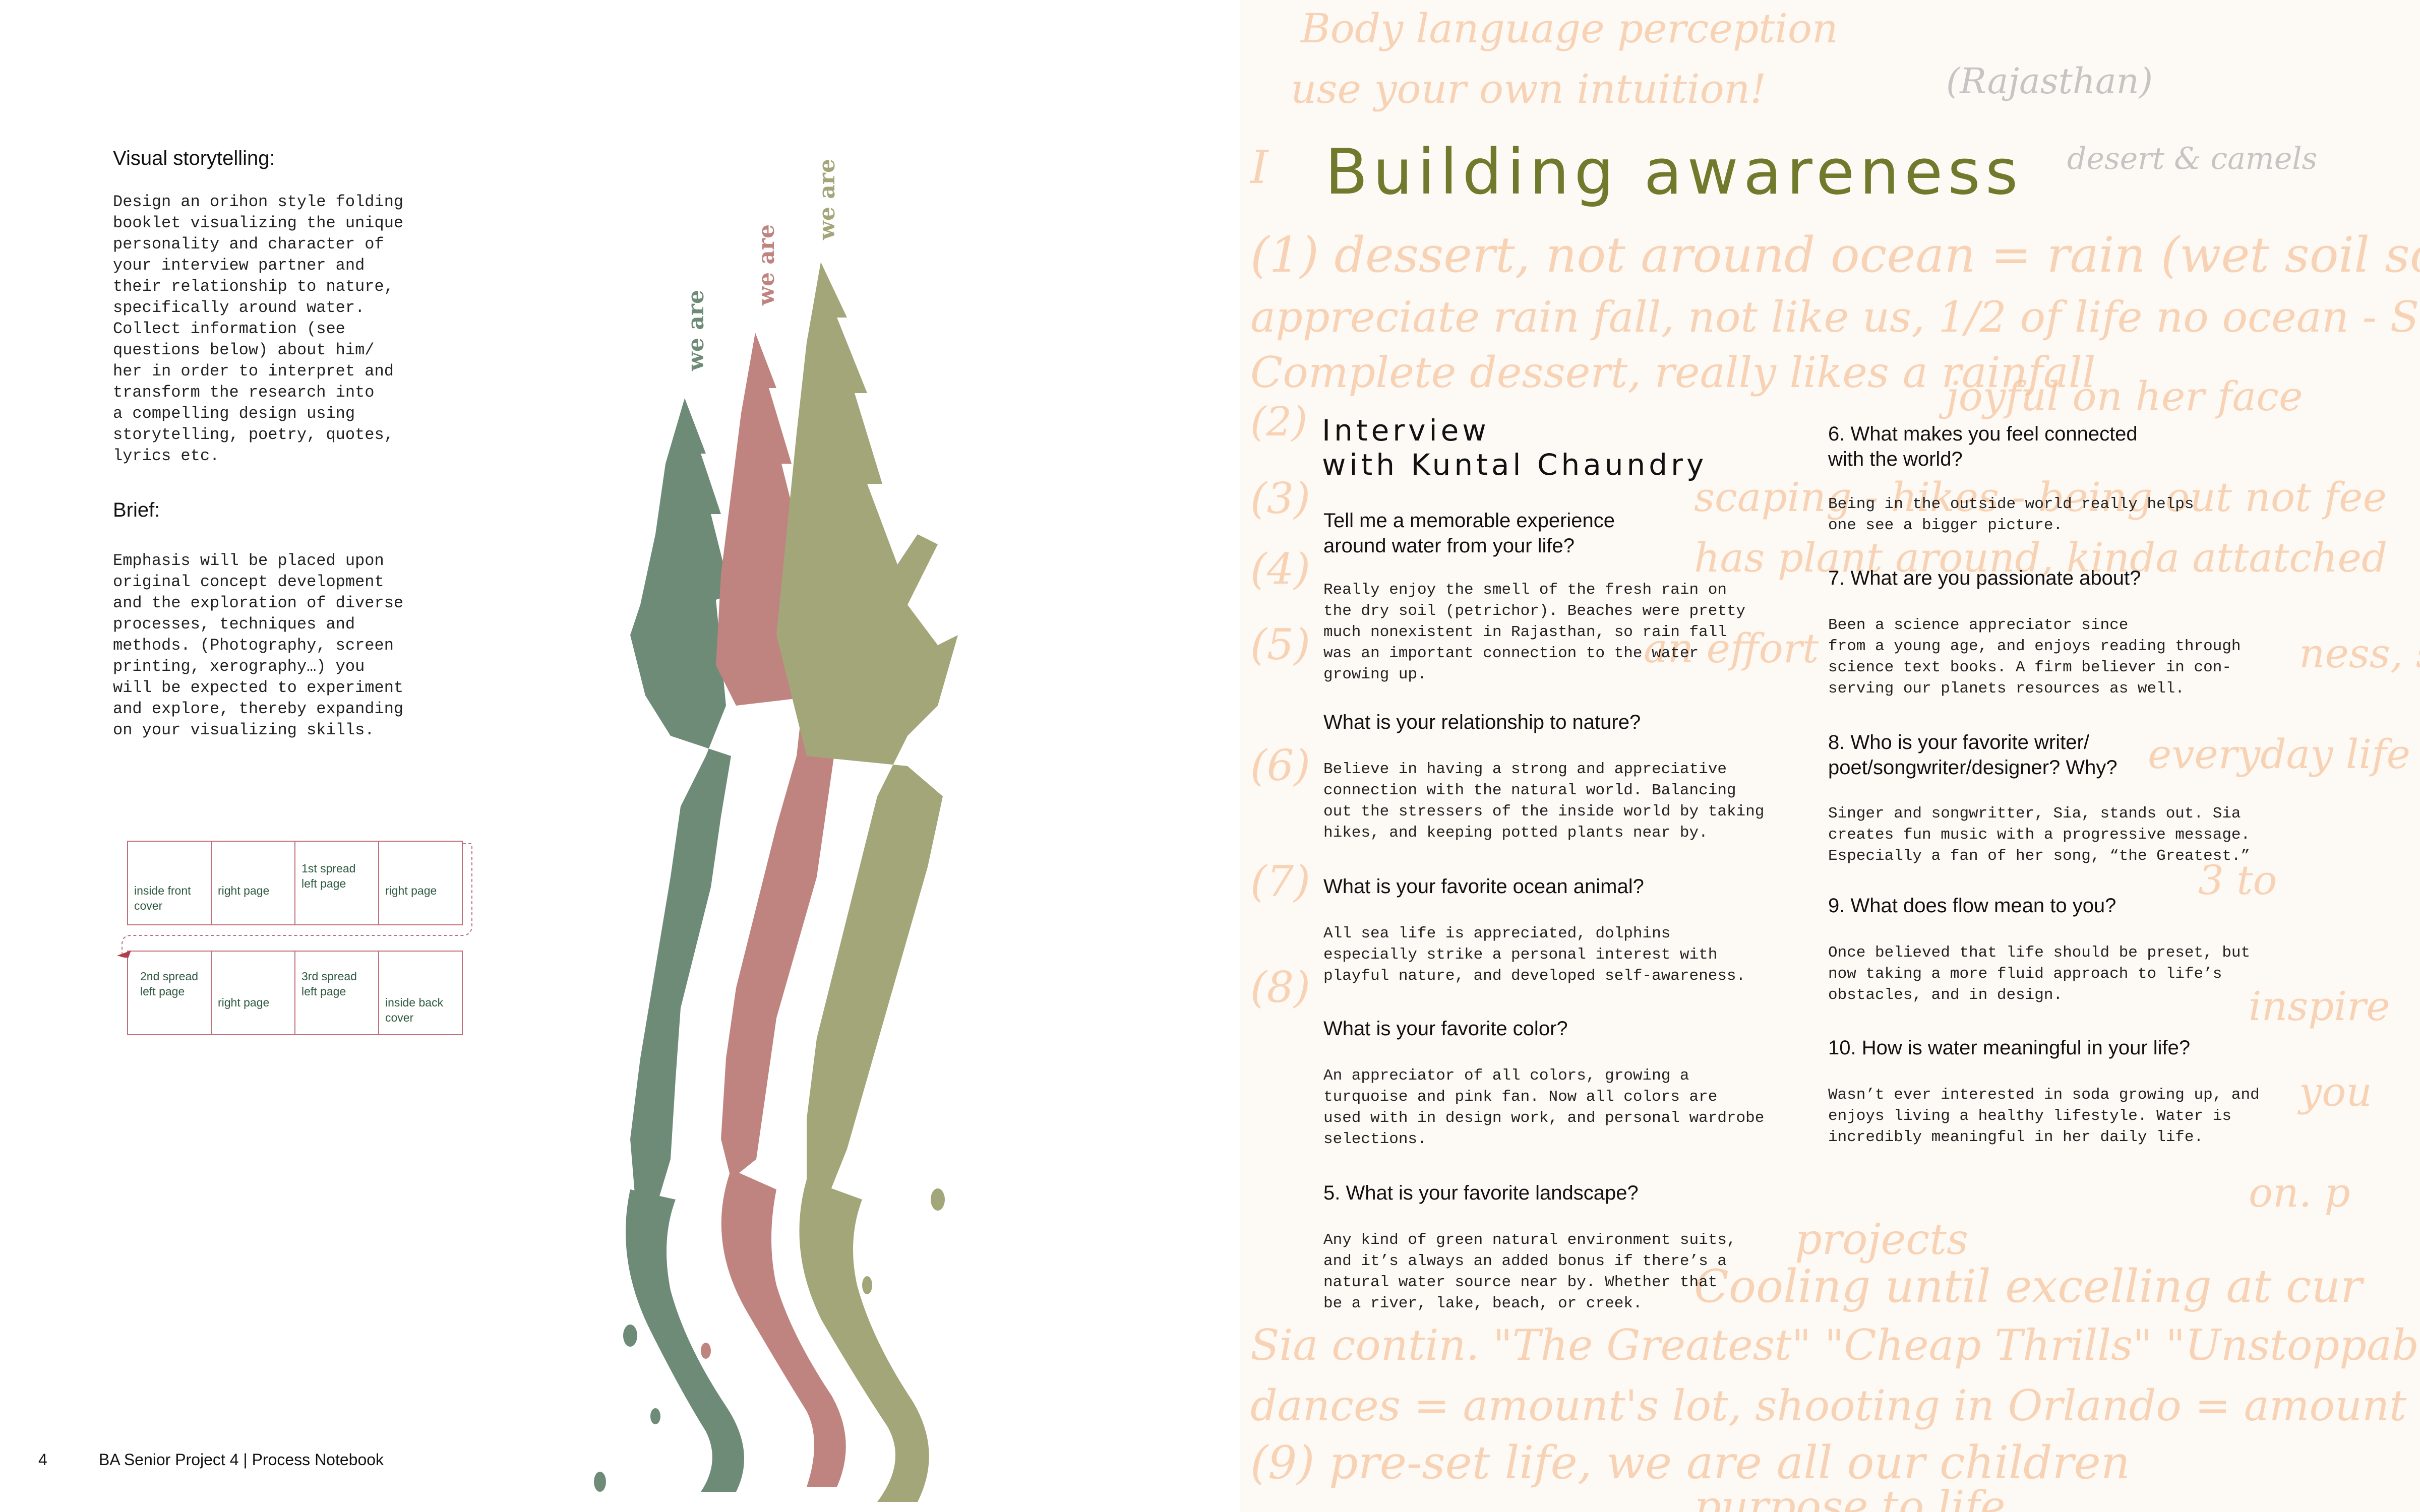 This screenshot has height=1512, width=2420. Describe the element at coordinates (867, 882) in the screenshot. I see `olive-tree` at that location.